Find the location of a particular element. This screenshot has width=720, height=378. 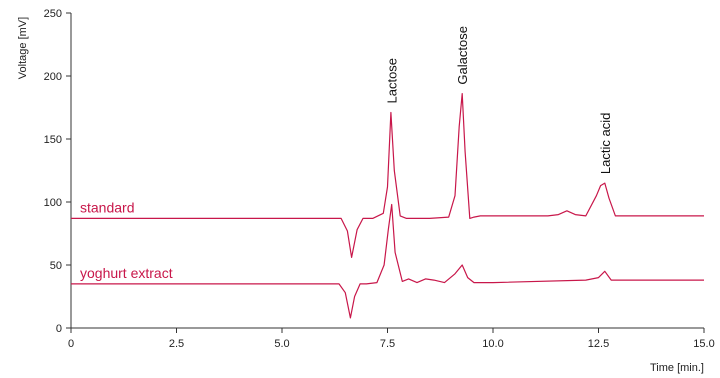

y-tick-label: 250 is located at coordinates (53, 14).